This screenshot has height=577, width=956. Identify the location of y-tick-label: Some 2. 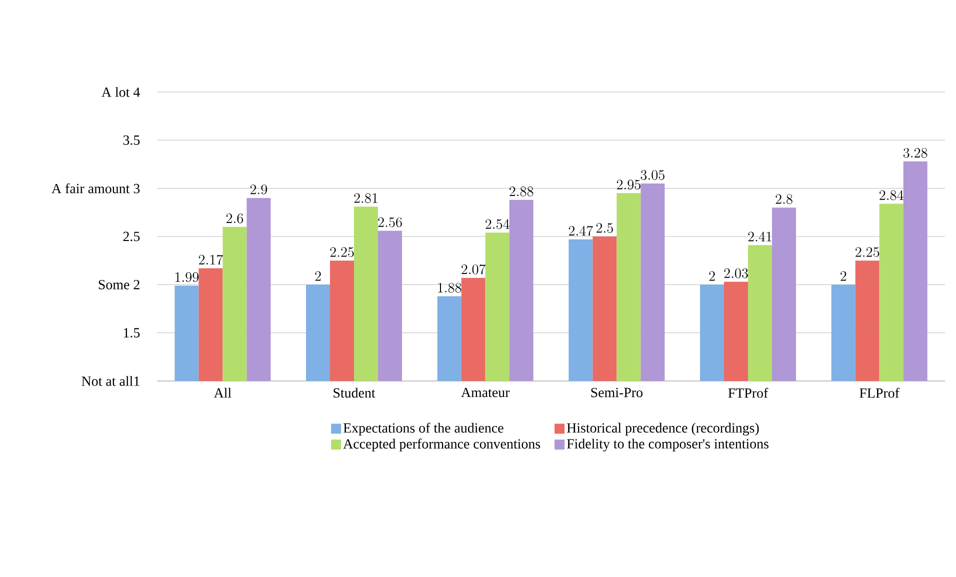
(119, 285).